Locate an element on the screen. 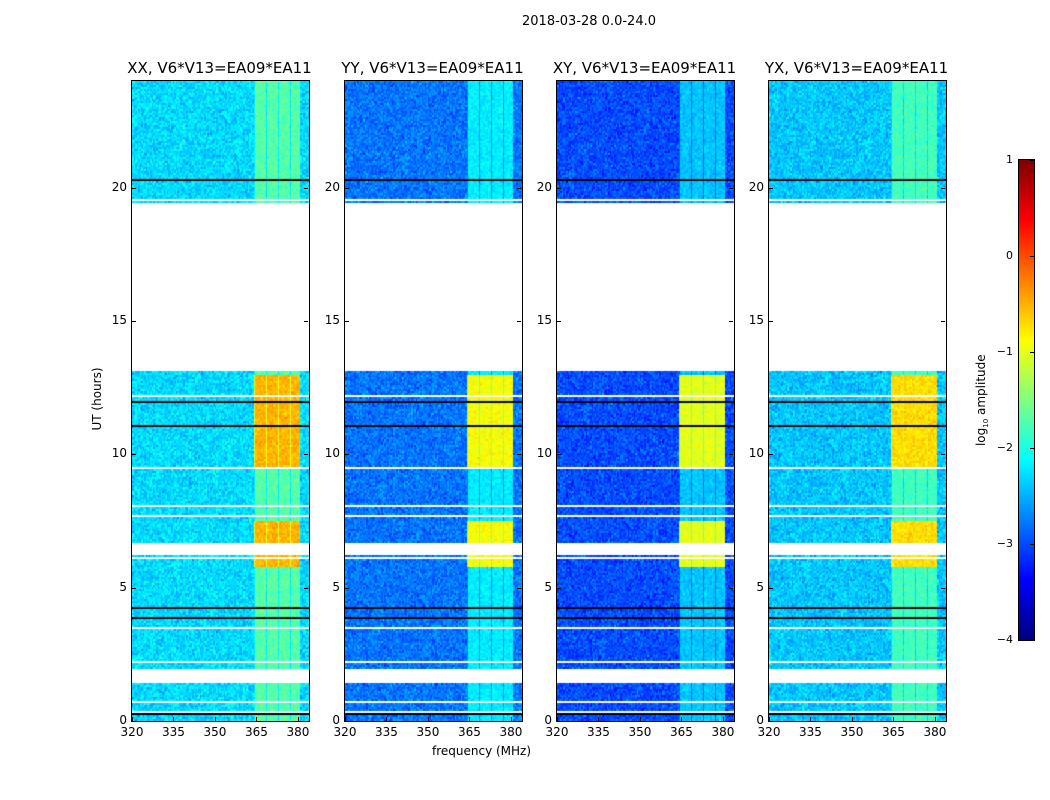 The image size is (1050, 800). colorbar-label: log10 amplitude is located at coordinates (982, 400).